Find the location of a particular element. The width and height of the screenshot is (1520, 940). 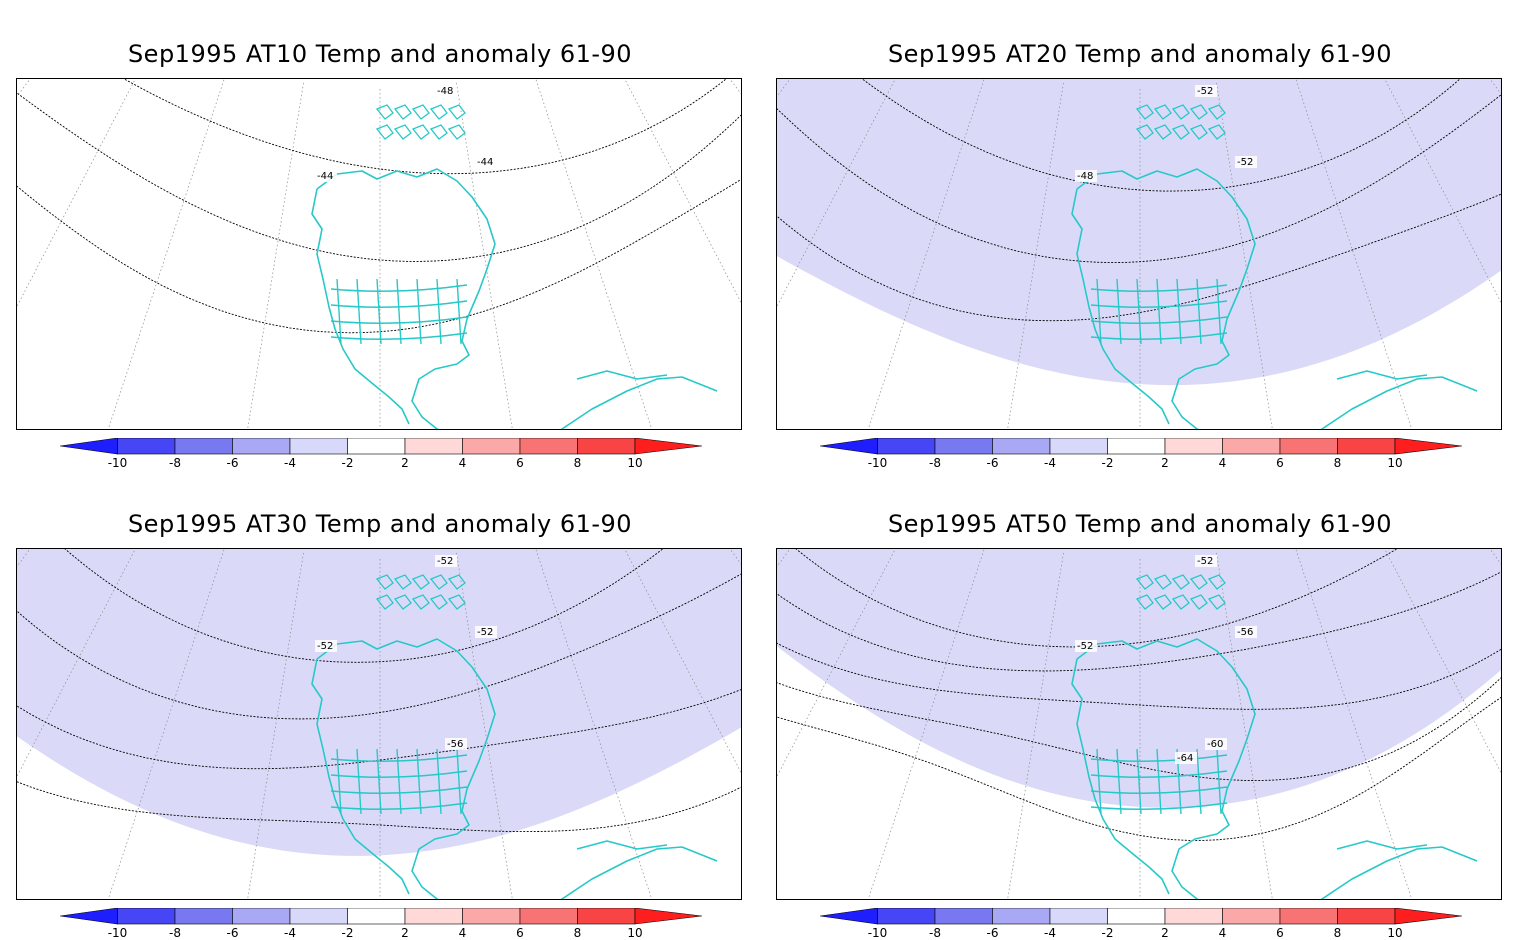

colorbar-label: 8 is located at coordinates (1337, 933).